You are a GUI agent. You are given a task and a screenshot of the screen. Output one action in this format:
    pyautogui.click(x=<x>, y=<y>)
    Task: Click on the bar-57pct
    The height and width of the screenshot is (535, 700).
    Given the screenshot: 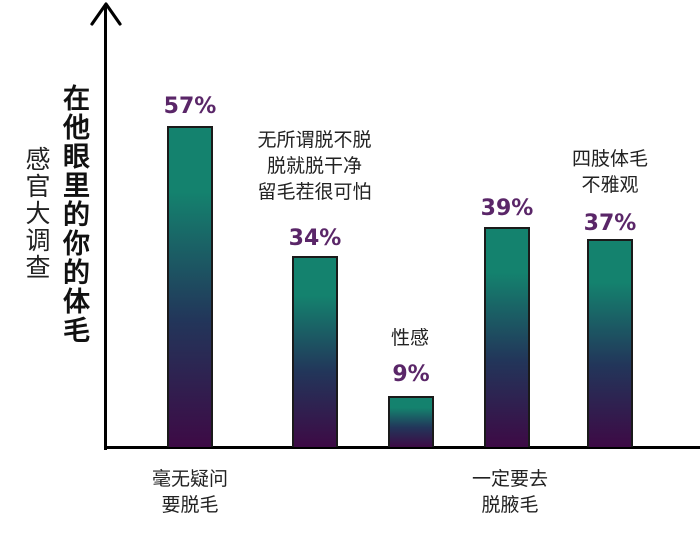 What is the action you would take?
    pyautogui.click(x=190, y=286)
    